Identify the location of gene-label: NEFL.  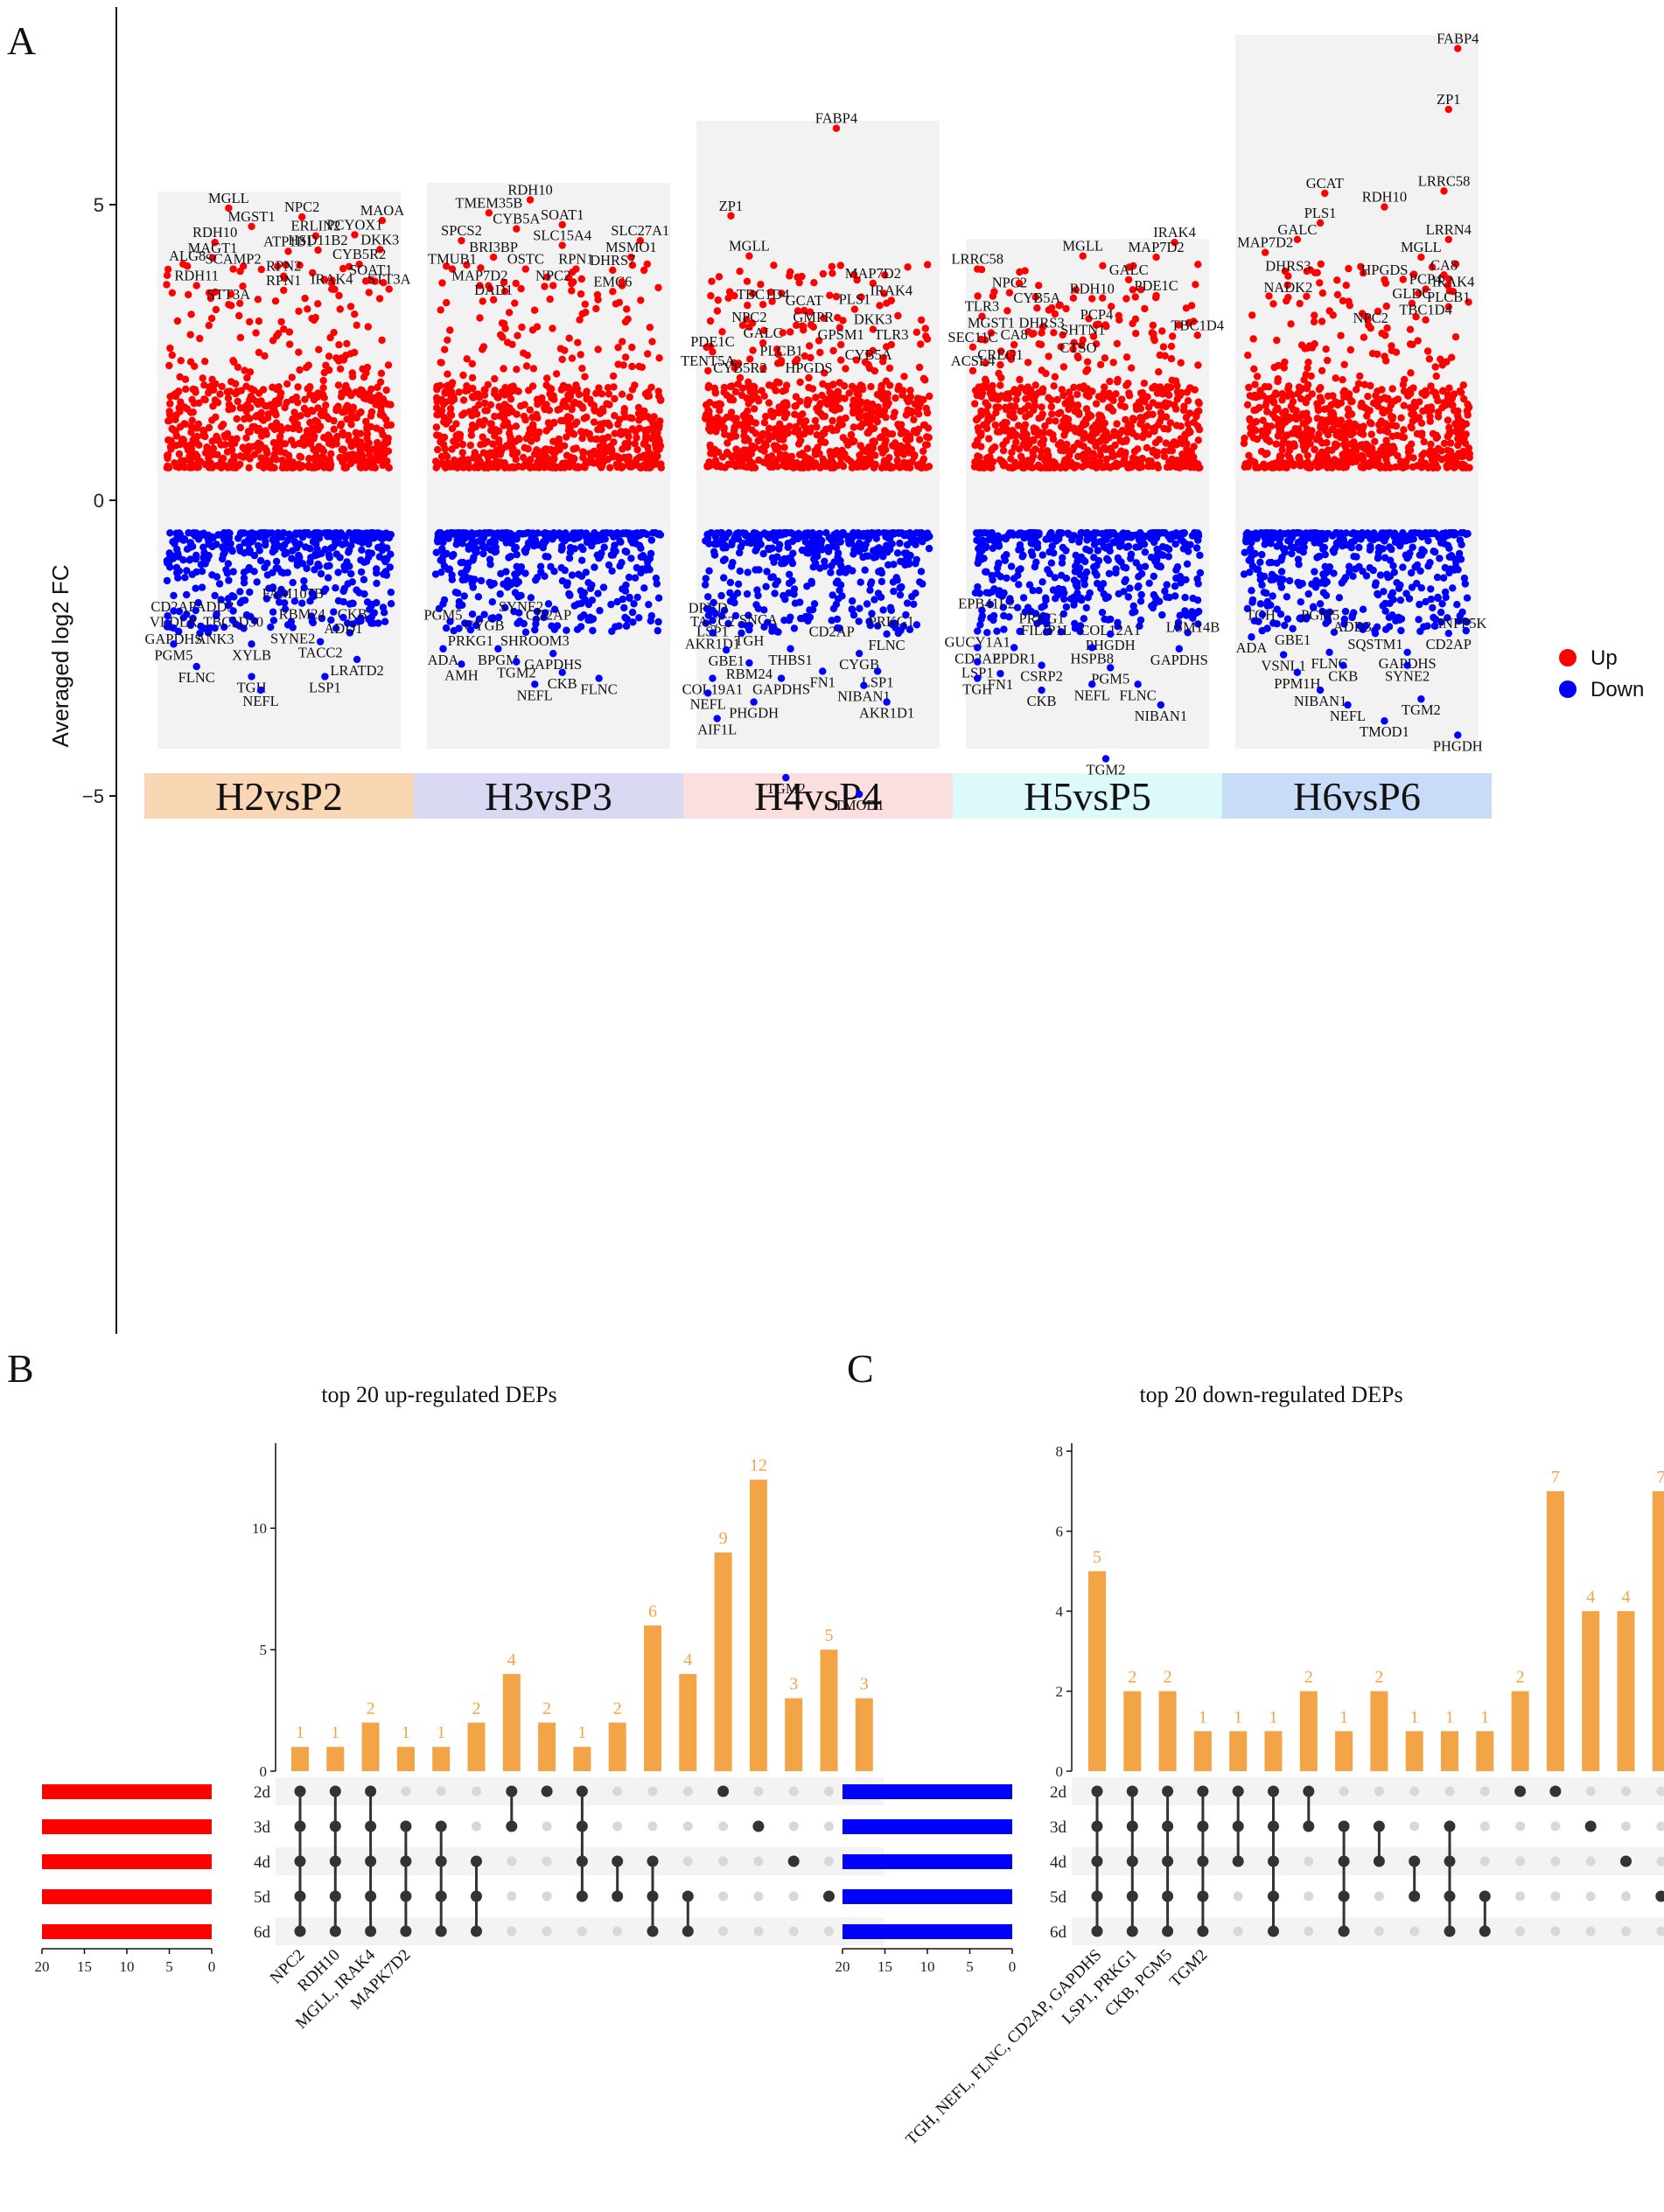
(260, 701).